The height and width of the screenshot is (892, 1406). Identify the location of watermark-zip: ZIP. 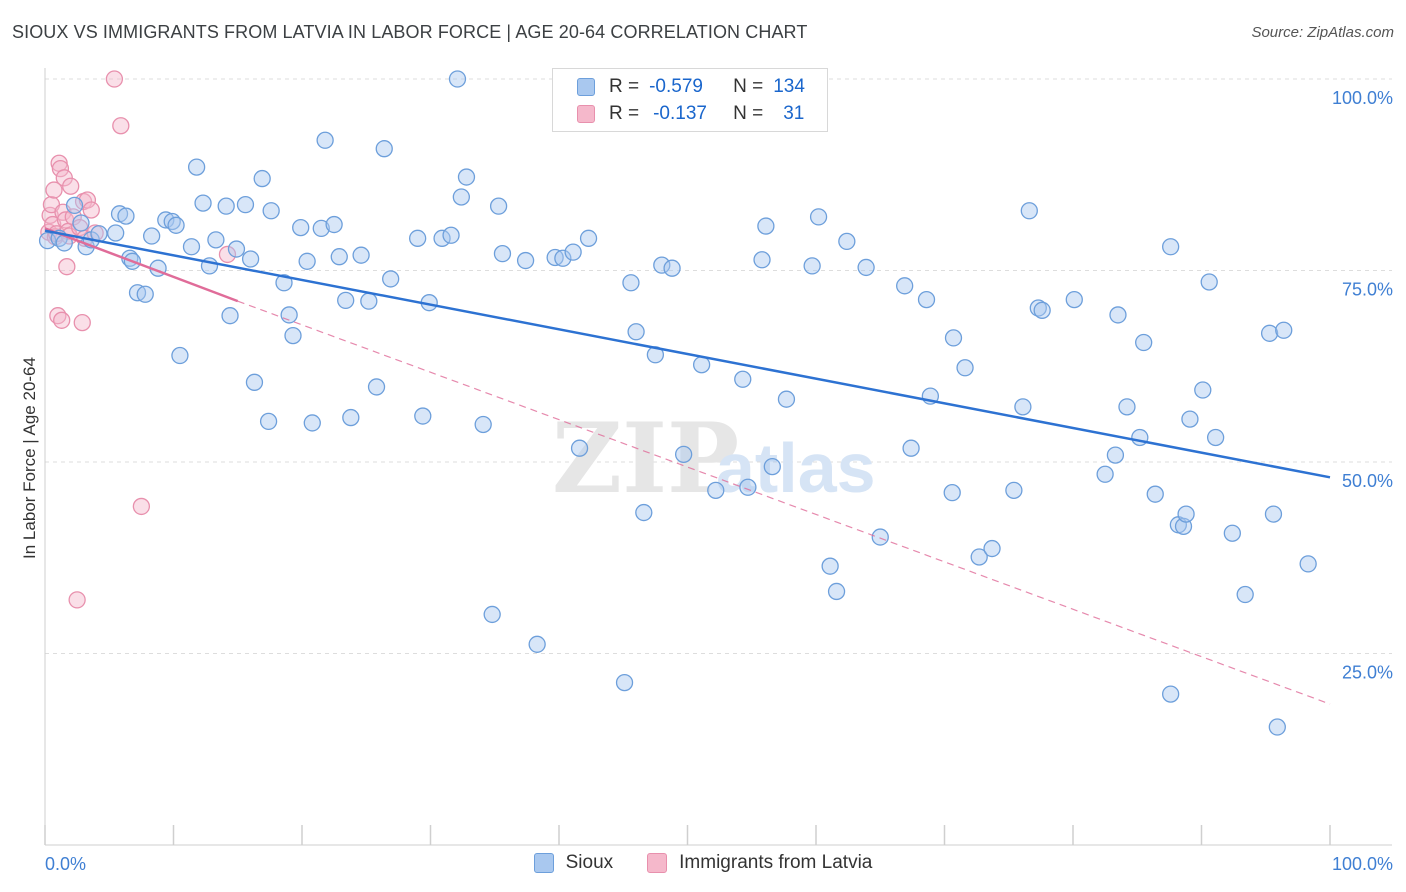
(645, 458).